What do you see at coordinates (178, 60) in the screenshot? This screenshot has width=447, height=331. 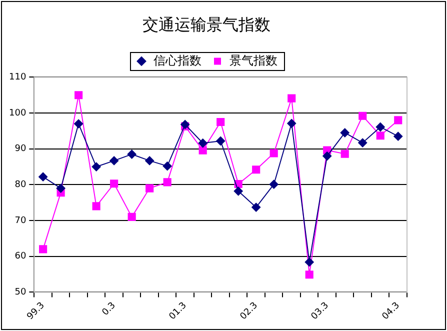 I see `legend-label: 信心指数` at bounding box center [178, 60].